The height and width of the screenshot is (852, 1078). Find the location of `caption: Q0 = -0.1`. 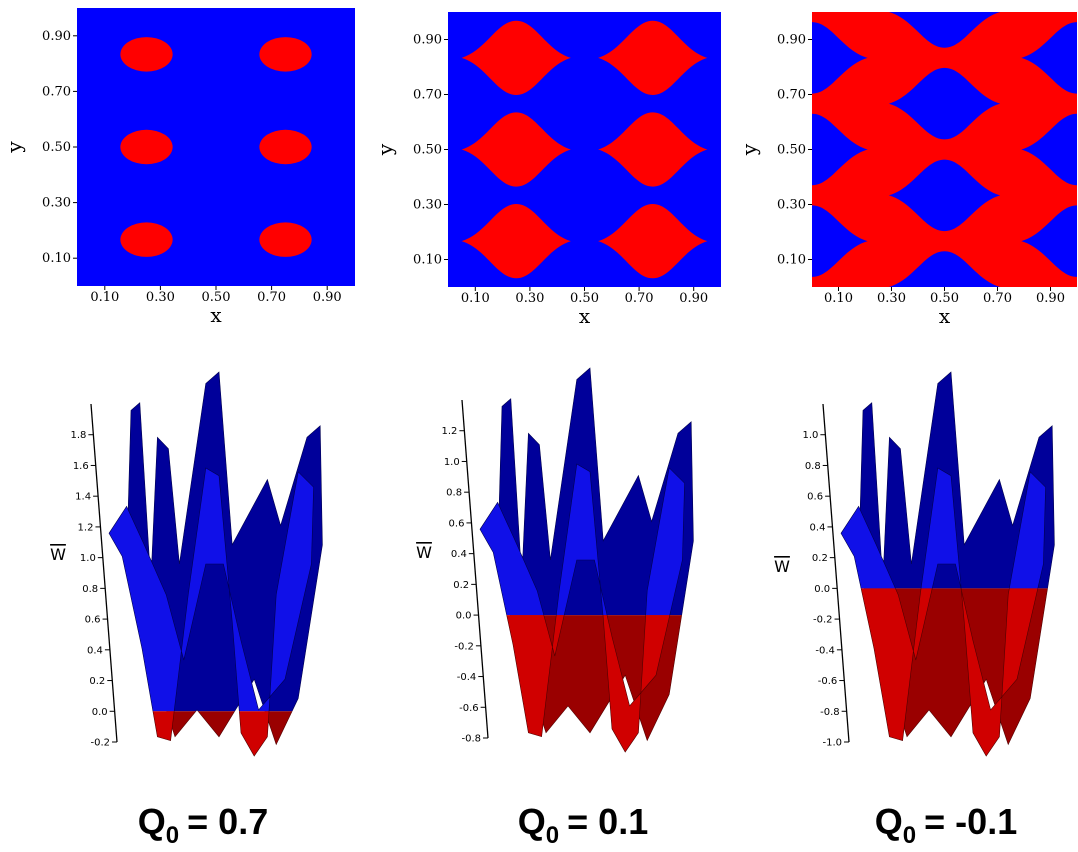

caption: Q0 = -0.1 is located at coordinates (946, 825).